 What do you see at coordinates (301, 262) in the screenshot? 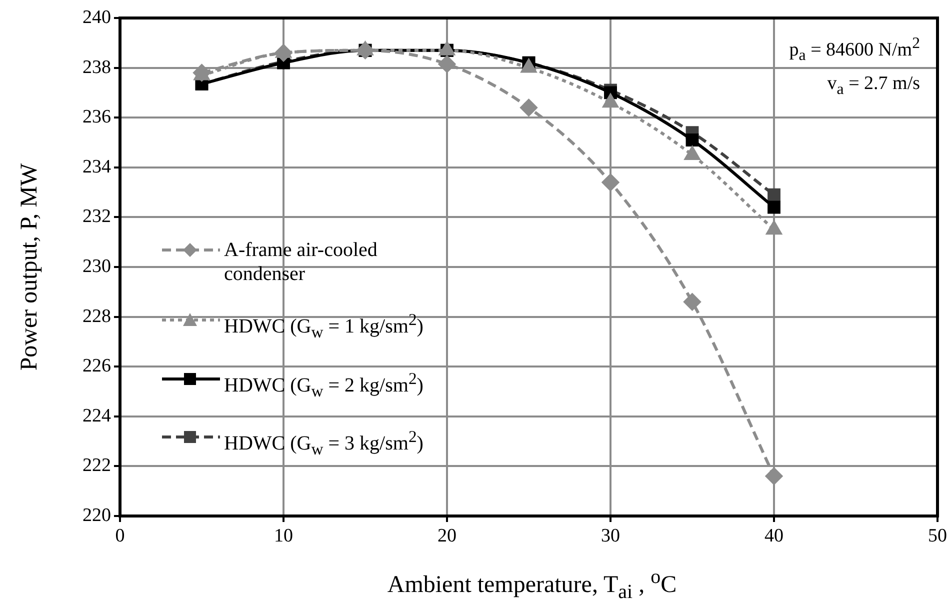
I see `legend-label: A-frame air-cooled condenser` at bounding box center [301, 262].